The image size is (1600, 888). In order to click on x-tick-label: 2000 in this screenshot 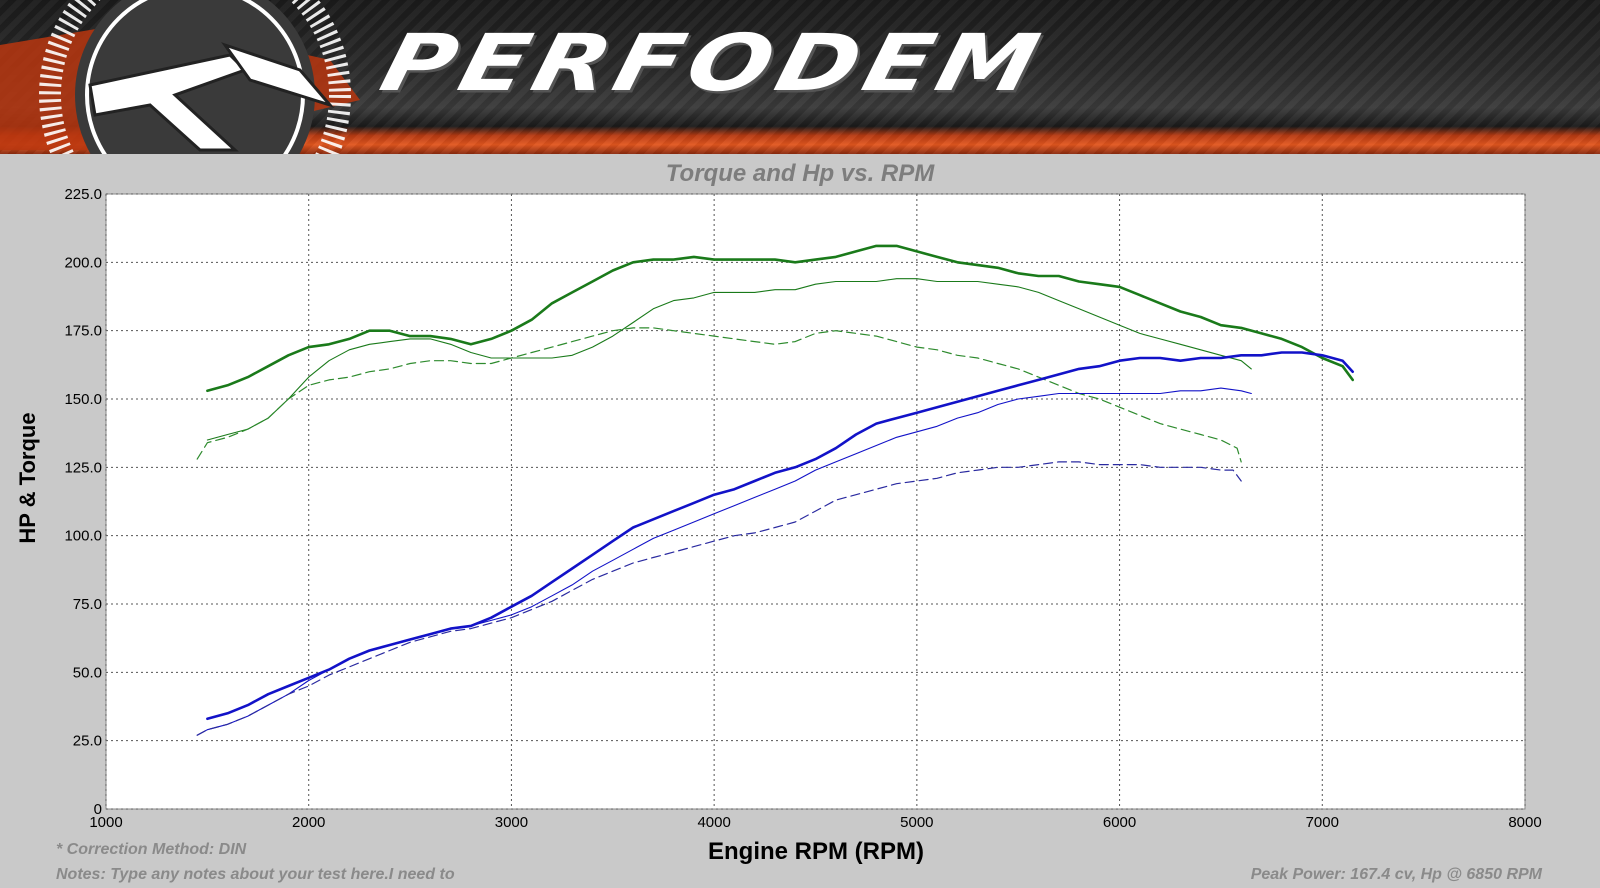, I will do `click(308, 822)`.